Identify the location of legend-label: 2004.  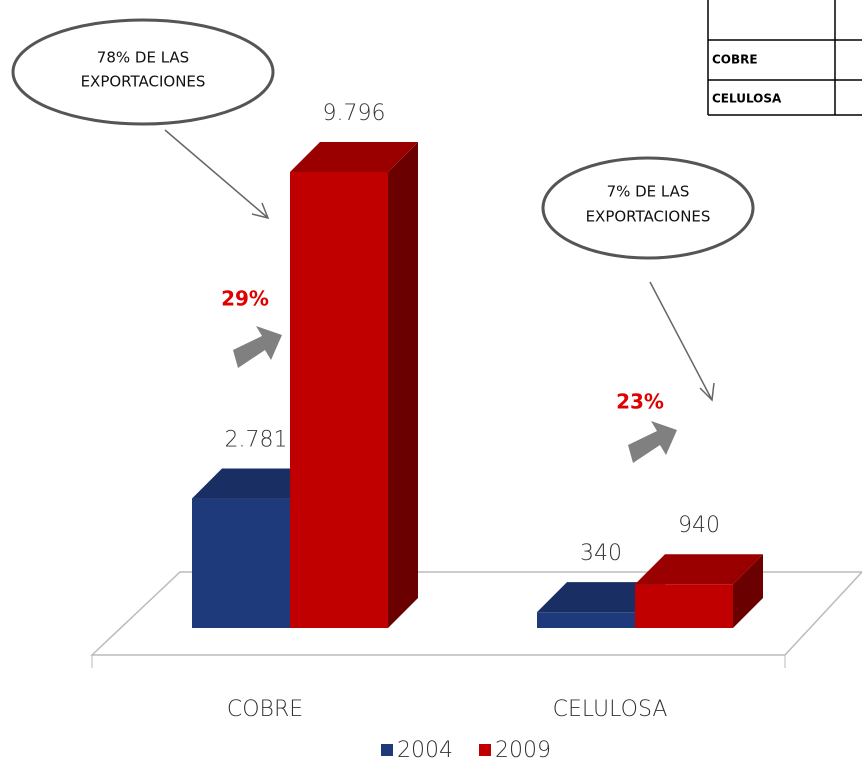
(425, 750).